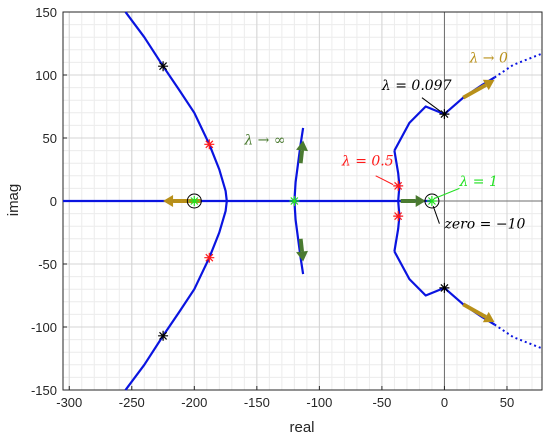 The width and height of the screenshot is (550, 445). Describe the element at coordinates (53, 201) in the screenshot. I see `y-tick-label: 0` at that location.